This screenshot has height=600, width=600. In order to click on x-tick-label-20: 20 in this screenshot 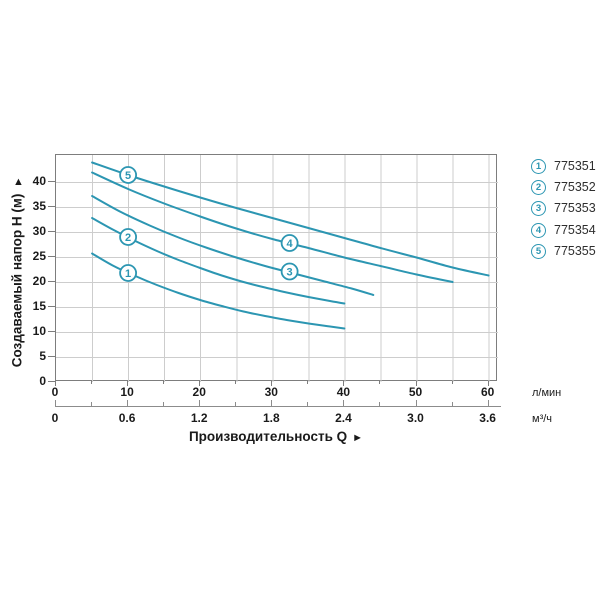, I will do `click(199, 392)`.